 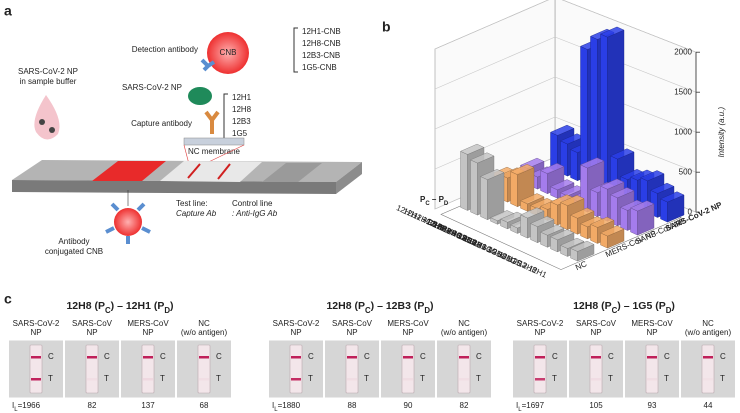 What do you see at coordinates (8, 11) in the screenshot?
I see `panel-label: a` at bounding box center [8, 11].